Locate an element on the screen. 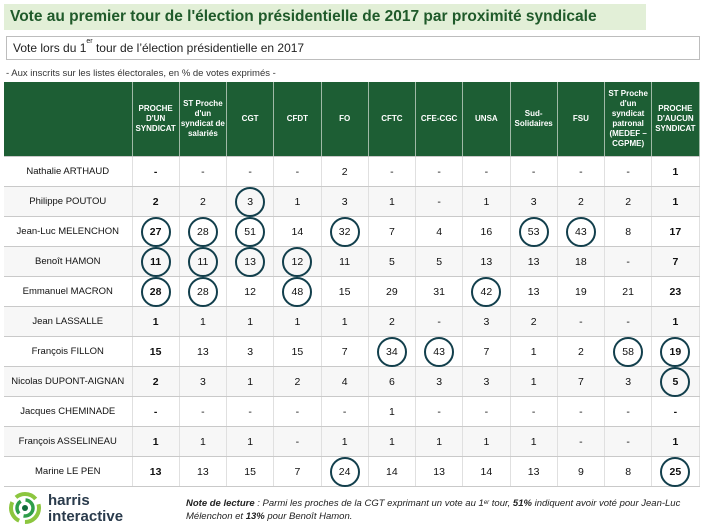 This screenshot has height=529, width=706. vote-value-text: 17 is located at coordinates (675, 231).